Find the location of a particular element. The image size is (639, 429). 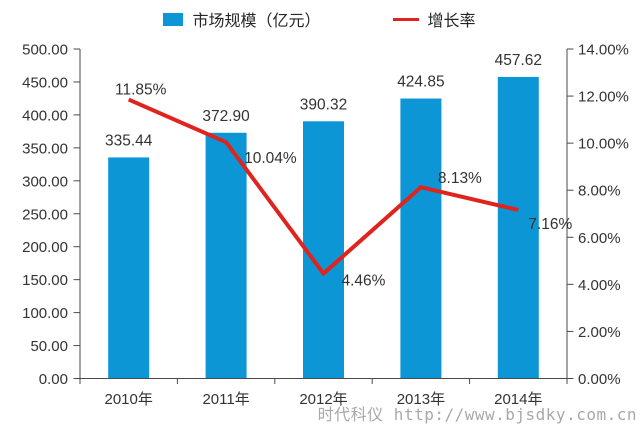

line-series-label: 增长率 is located at coordinates (451, 21).